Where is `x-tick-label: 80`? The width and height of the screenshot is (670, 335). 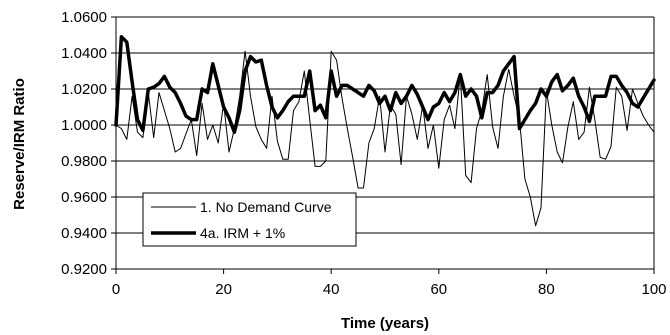 x-tick-label: 80 is located at coordinates (546, 289).